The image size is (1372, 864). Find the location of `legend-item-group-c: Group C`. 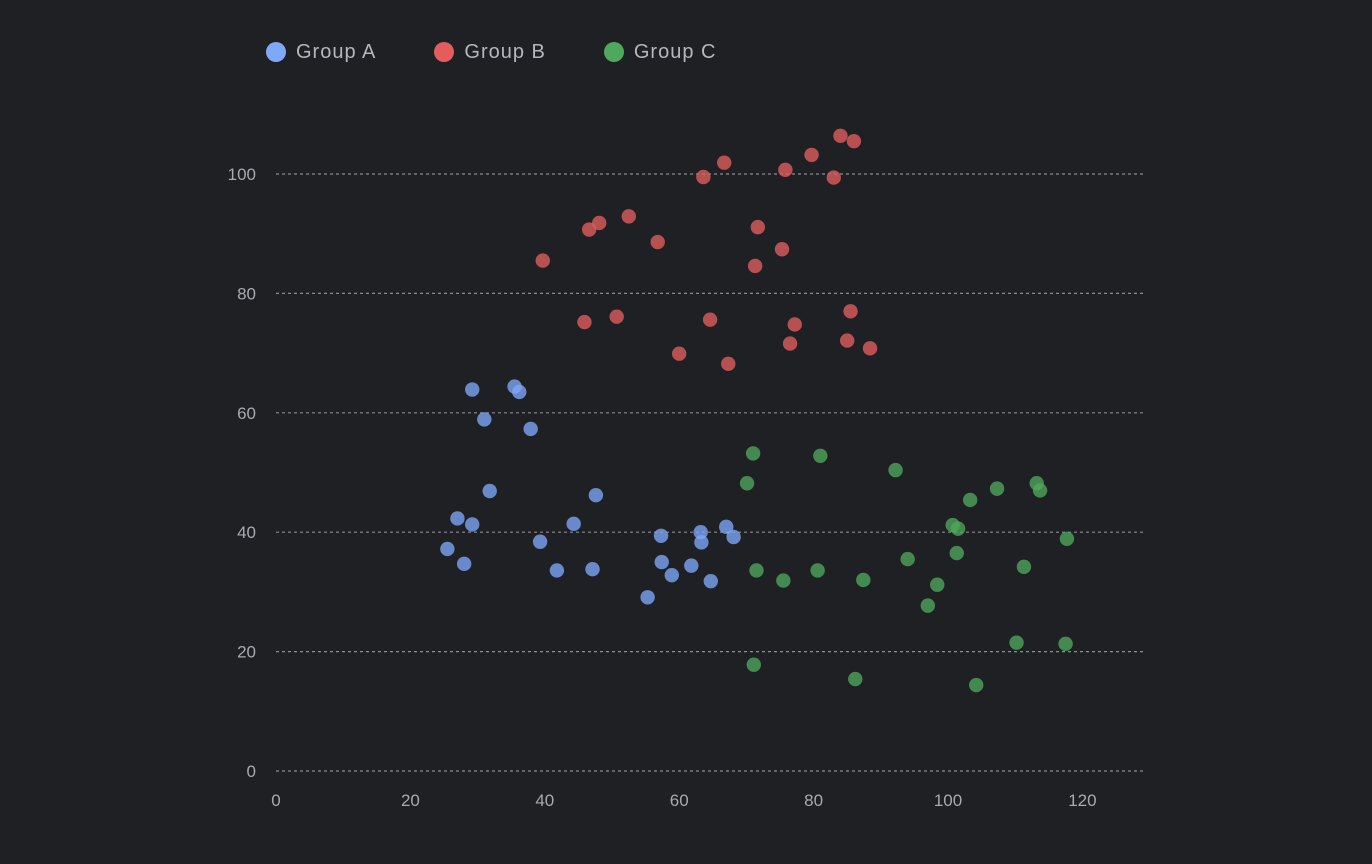

legend-item-group-c: Group C is located at coordinates (660, 52).